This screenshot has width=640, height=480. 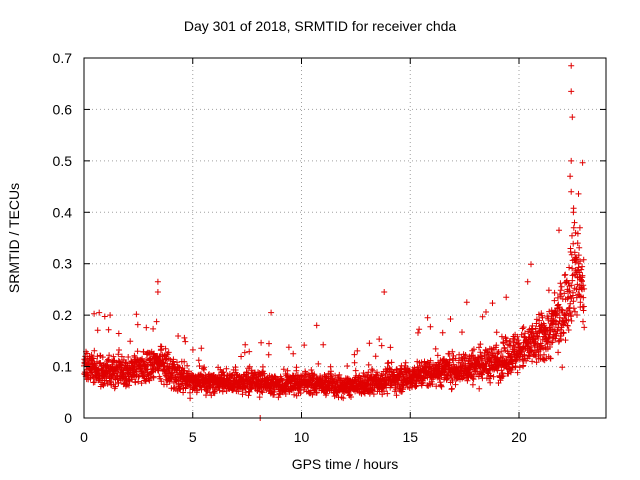 What do you see at coordinates (63, 109) in the screenshot?
I see `y-tick-label: 0.6` at bounding box center [63, 109].